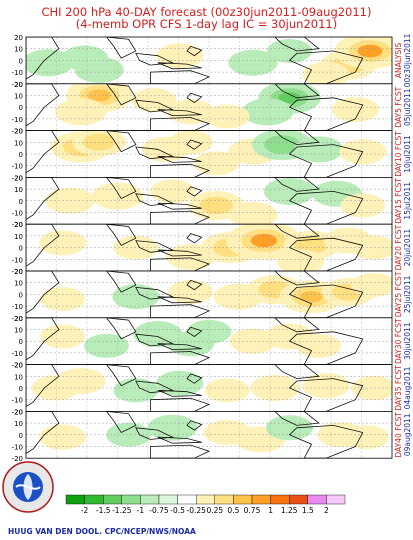  I want to click on forecast-panel: 20 10 0 -10 -20 DAY15 FCST 15jul2011, so click(212, 201).